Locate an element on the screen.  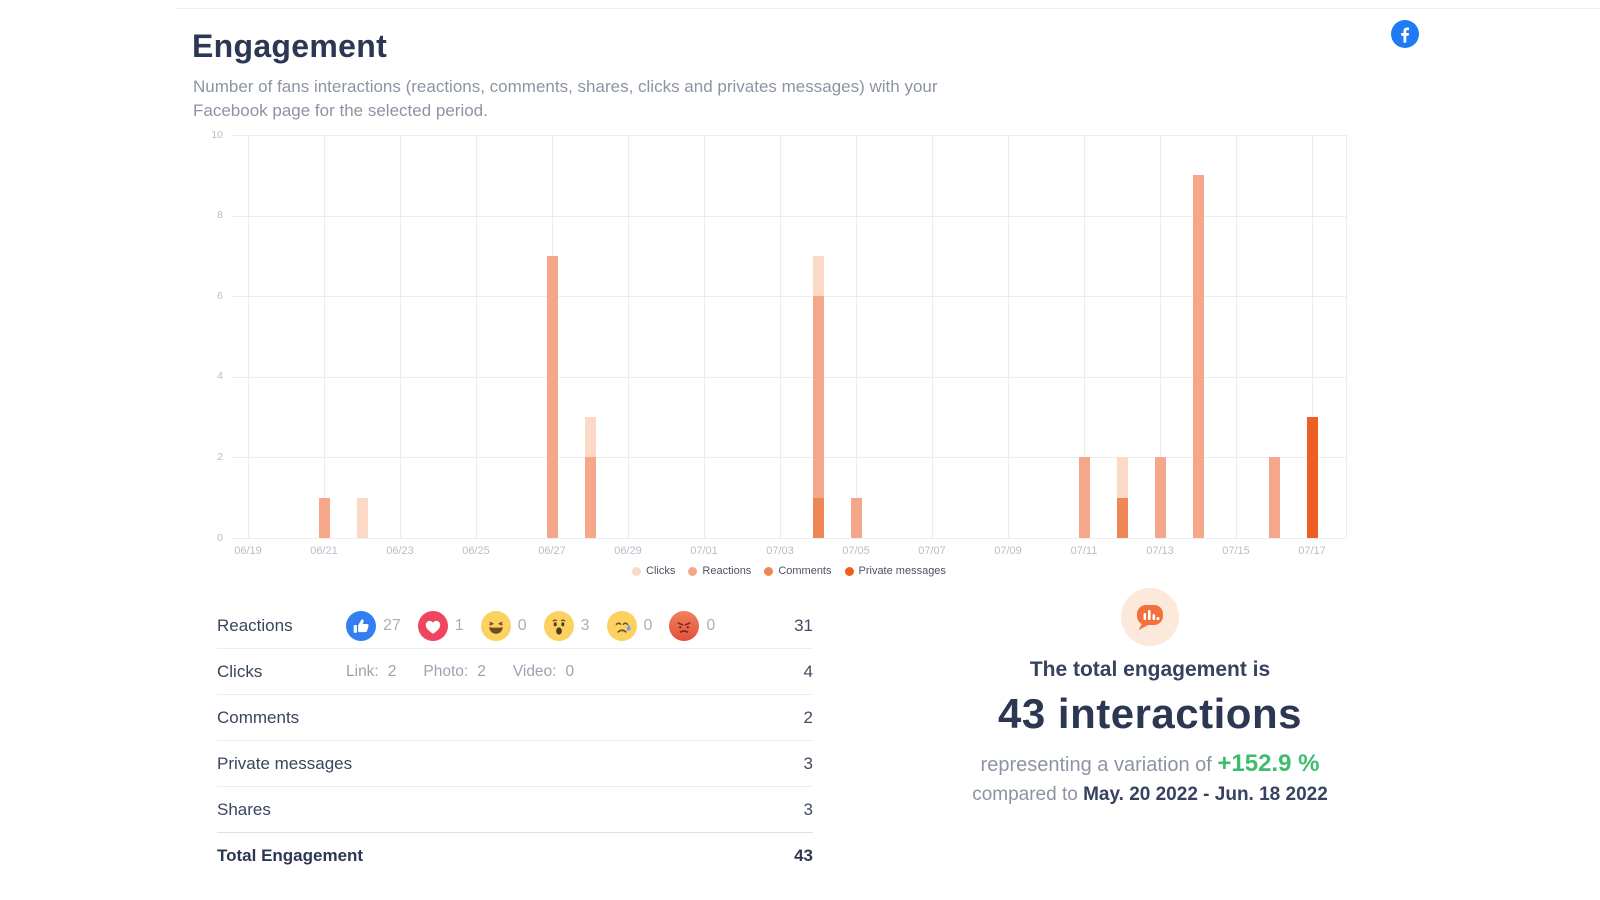
legend-label: Clicks is located at coordinates (661, 571).